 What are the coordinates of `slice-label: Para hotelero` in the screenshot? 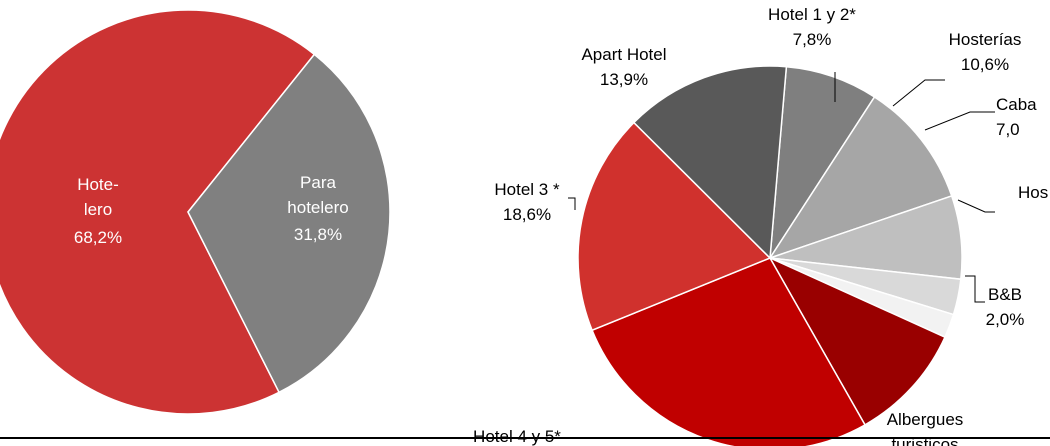 It's located at (317, 195).